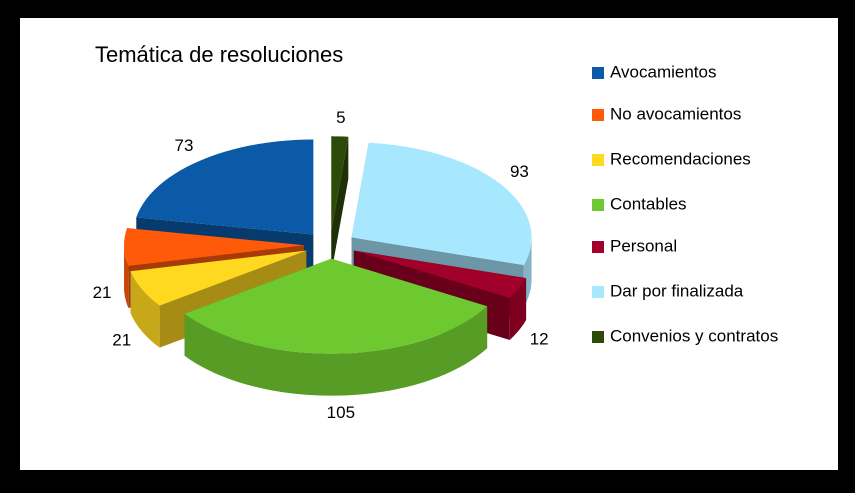 Image resolution: width=855 pixels, height=493 pixels. Describe the element at coordinates (694, 335) in the screenshot. I see `legend-label: Convenios y contratos` at that location.